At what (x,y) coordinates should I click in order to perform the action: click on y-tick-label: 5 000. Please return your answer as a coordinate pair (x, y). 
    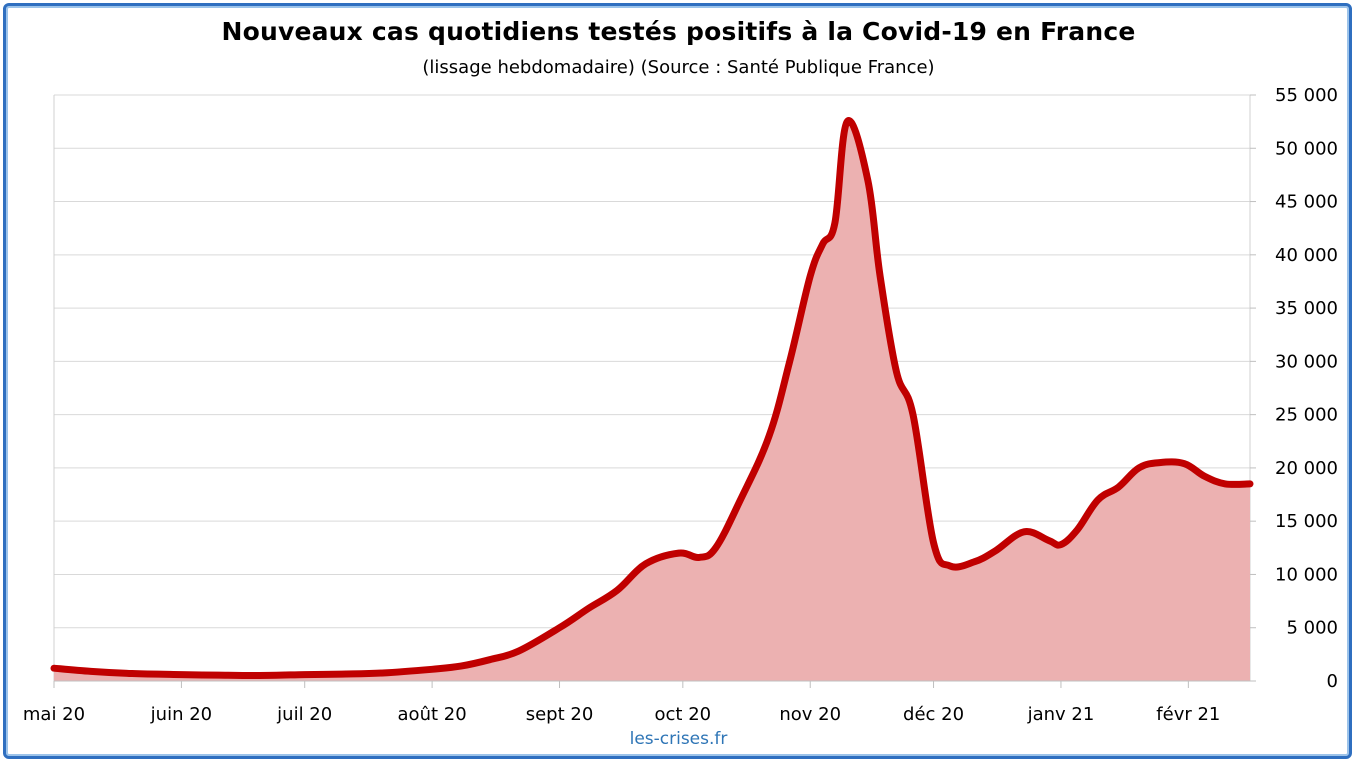
    Looking at the image, I should click on (1312, 628).